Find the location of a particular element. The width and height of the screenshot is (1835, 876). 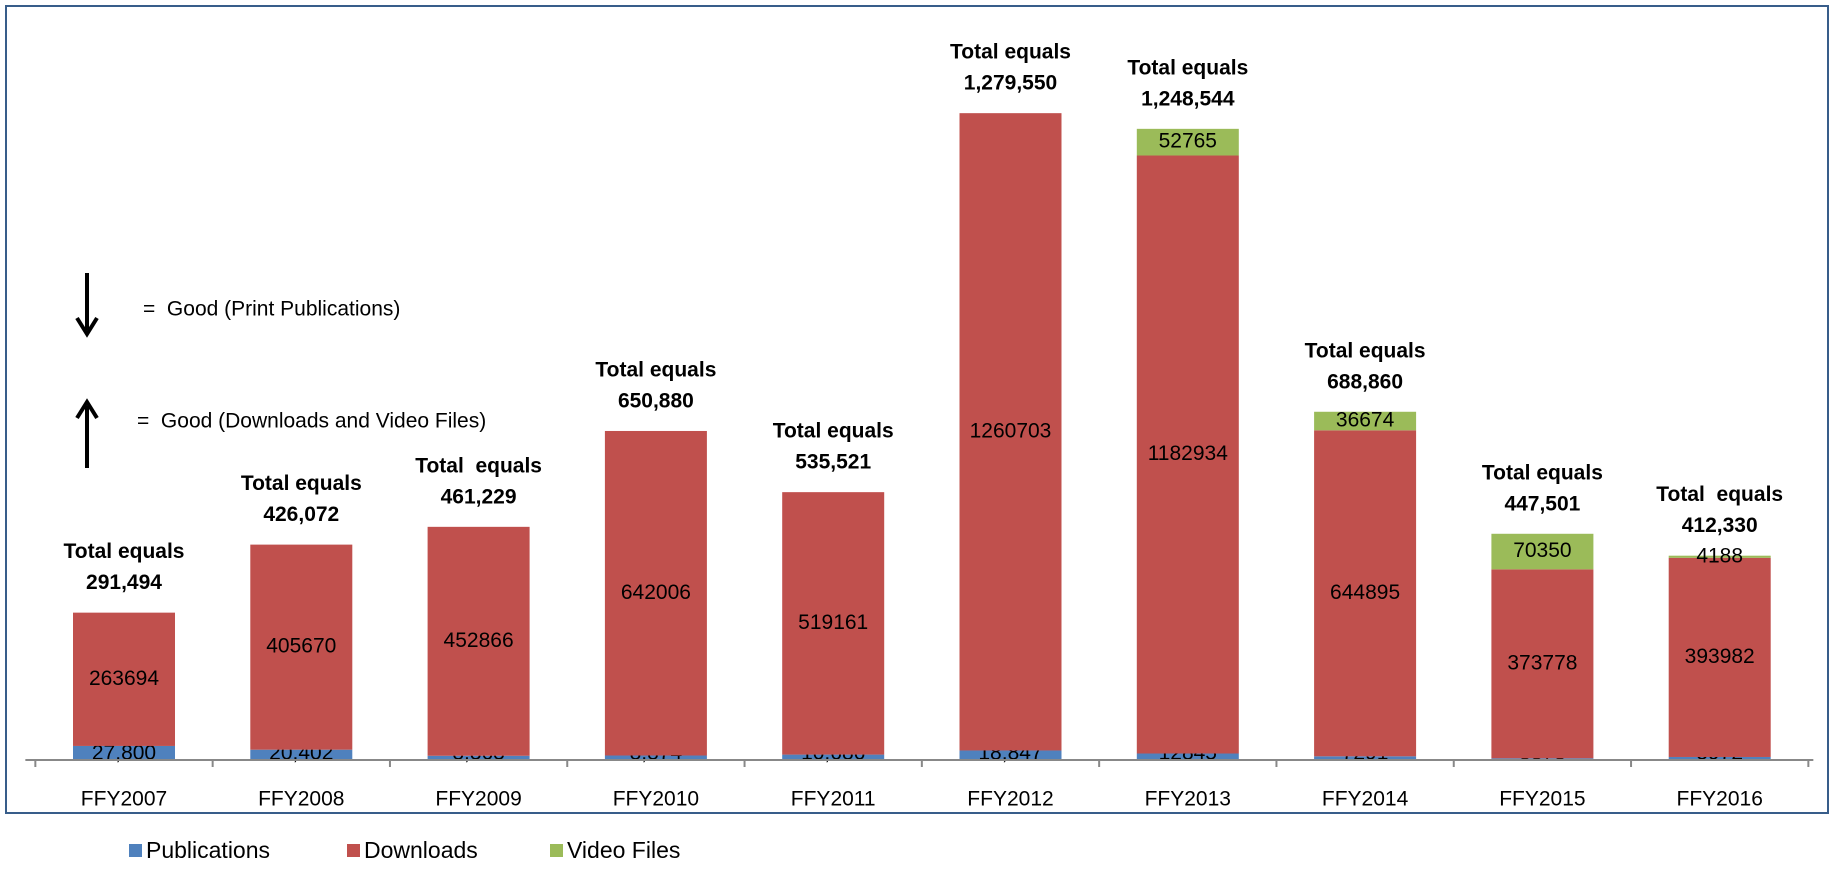

data-label: 405670 is located at coordinates (301, 646).